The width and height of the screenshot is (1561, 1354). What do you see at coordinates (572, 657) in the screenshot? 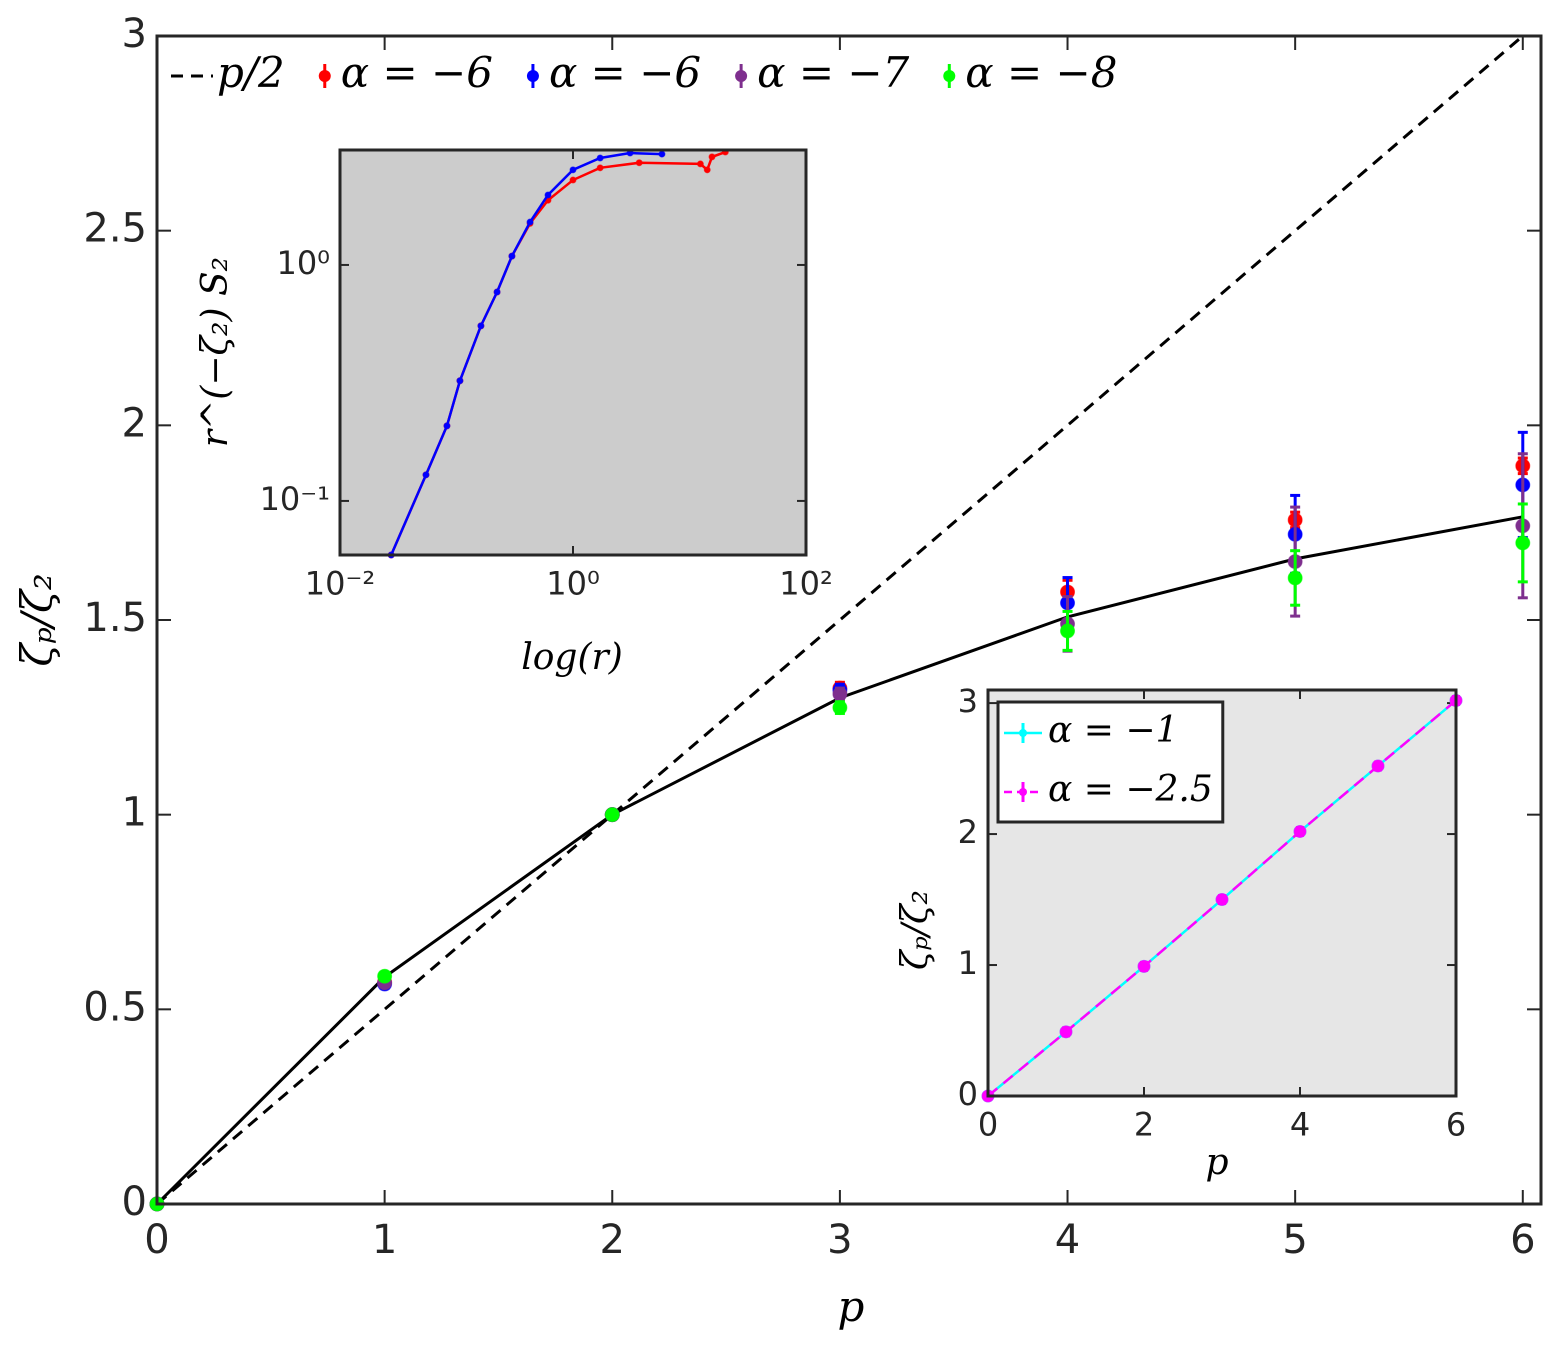
I see `x-axis-label: log(r)` at bounding box center [572, 657].